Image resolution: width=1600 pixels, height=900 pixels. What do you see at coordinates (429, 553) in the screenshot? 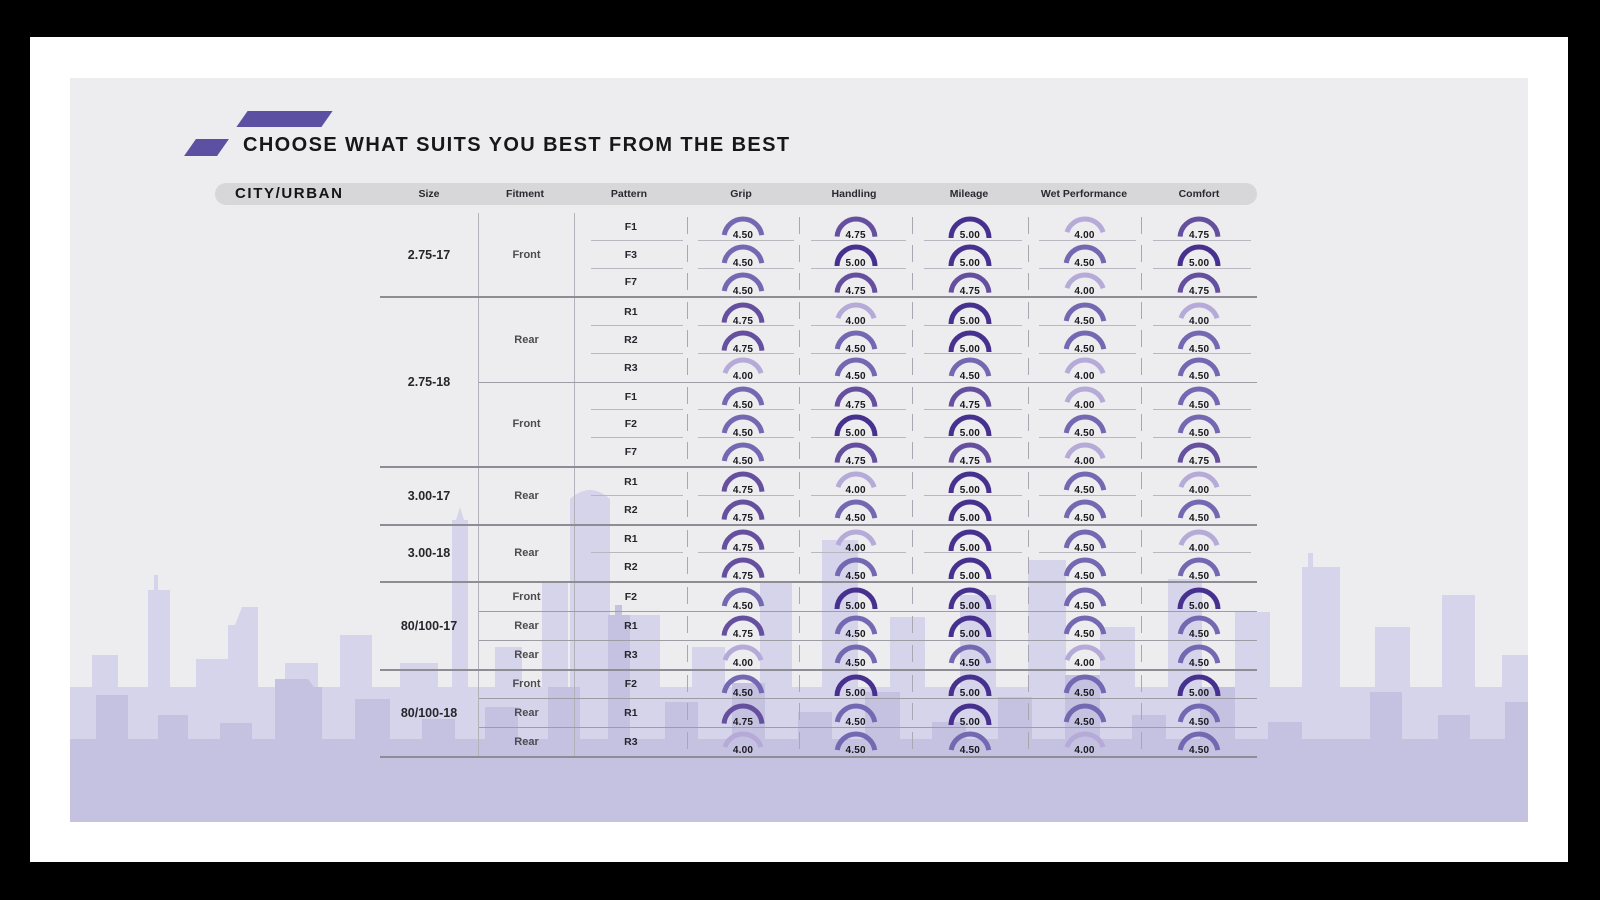
I see `size-label: 3.00-18` at bounding box center [429, 553].